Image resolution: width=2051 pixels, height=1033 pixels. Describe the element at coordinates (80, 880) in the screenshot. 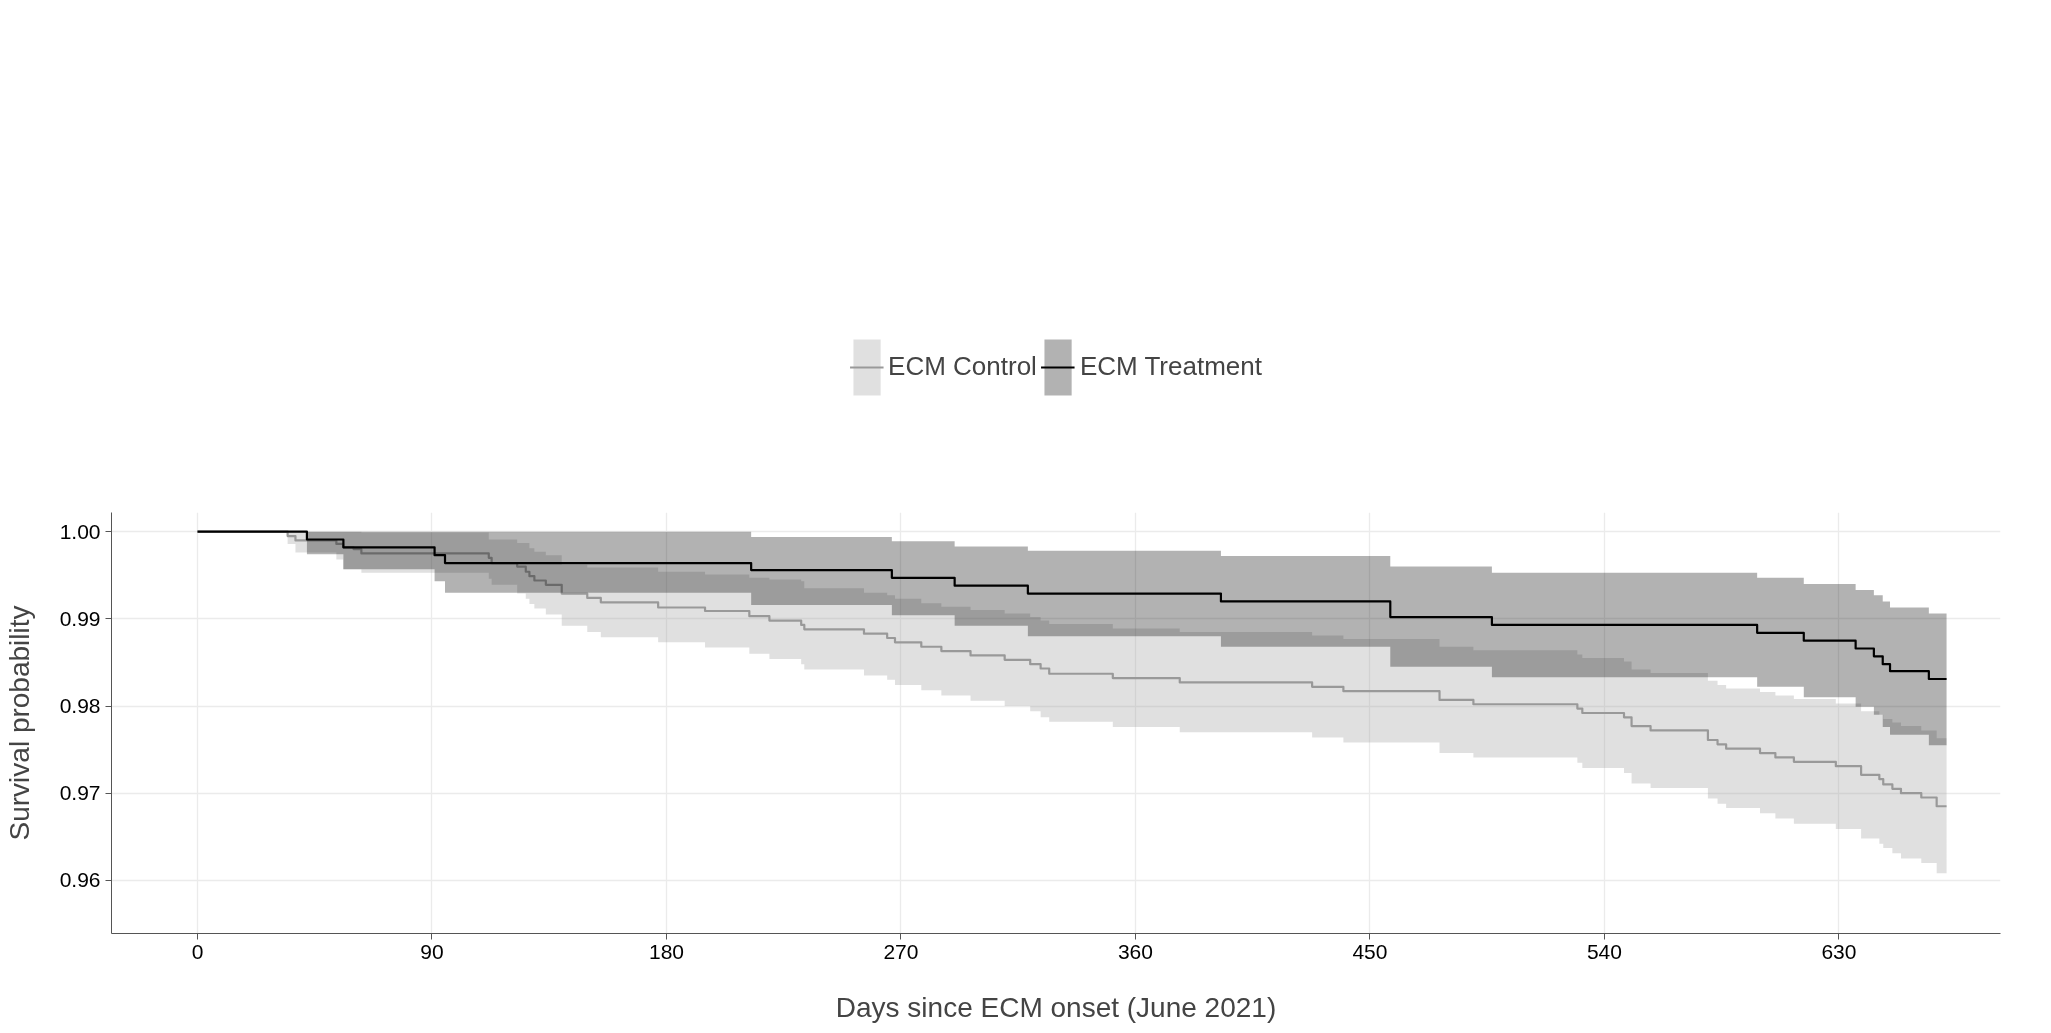

I see `y-tick-label: 0.96` at that location.